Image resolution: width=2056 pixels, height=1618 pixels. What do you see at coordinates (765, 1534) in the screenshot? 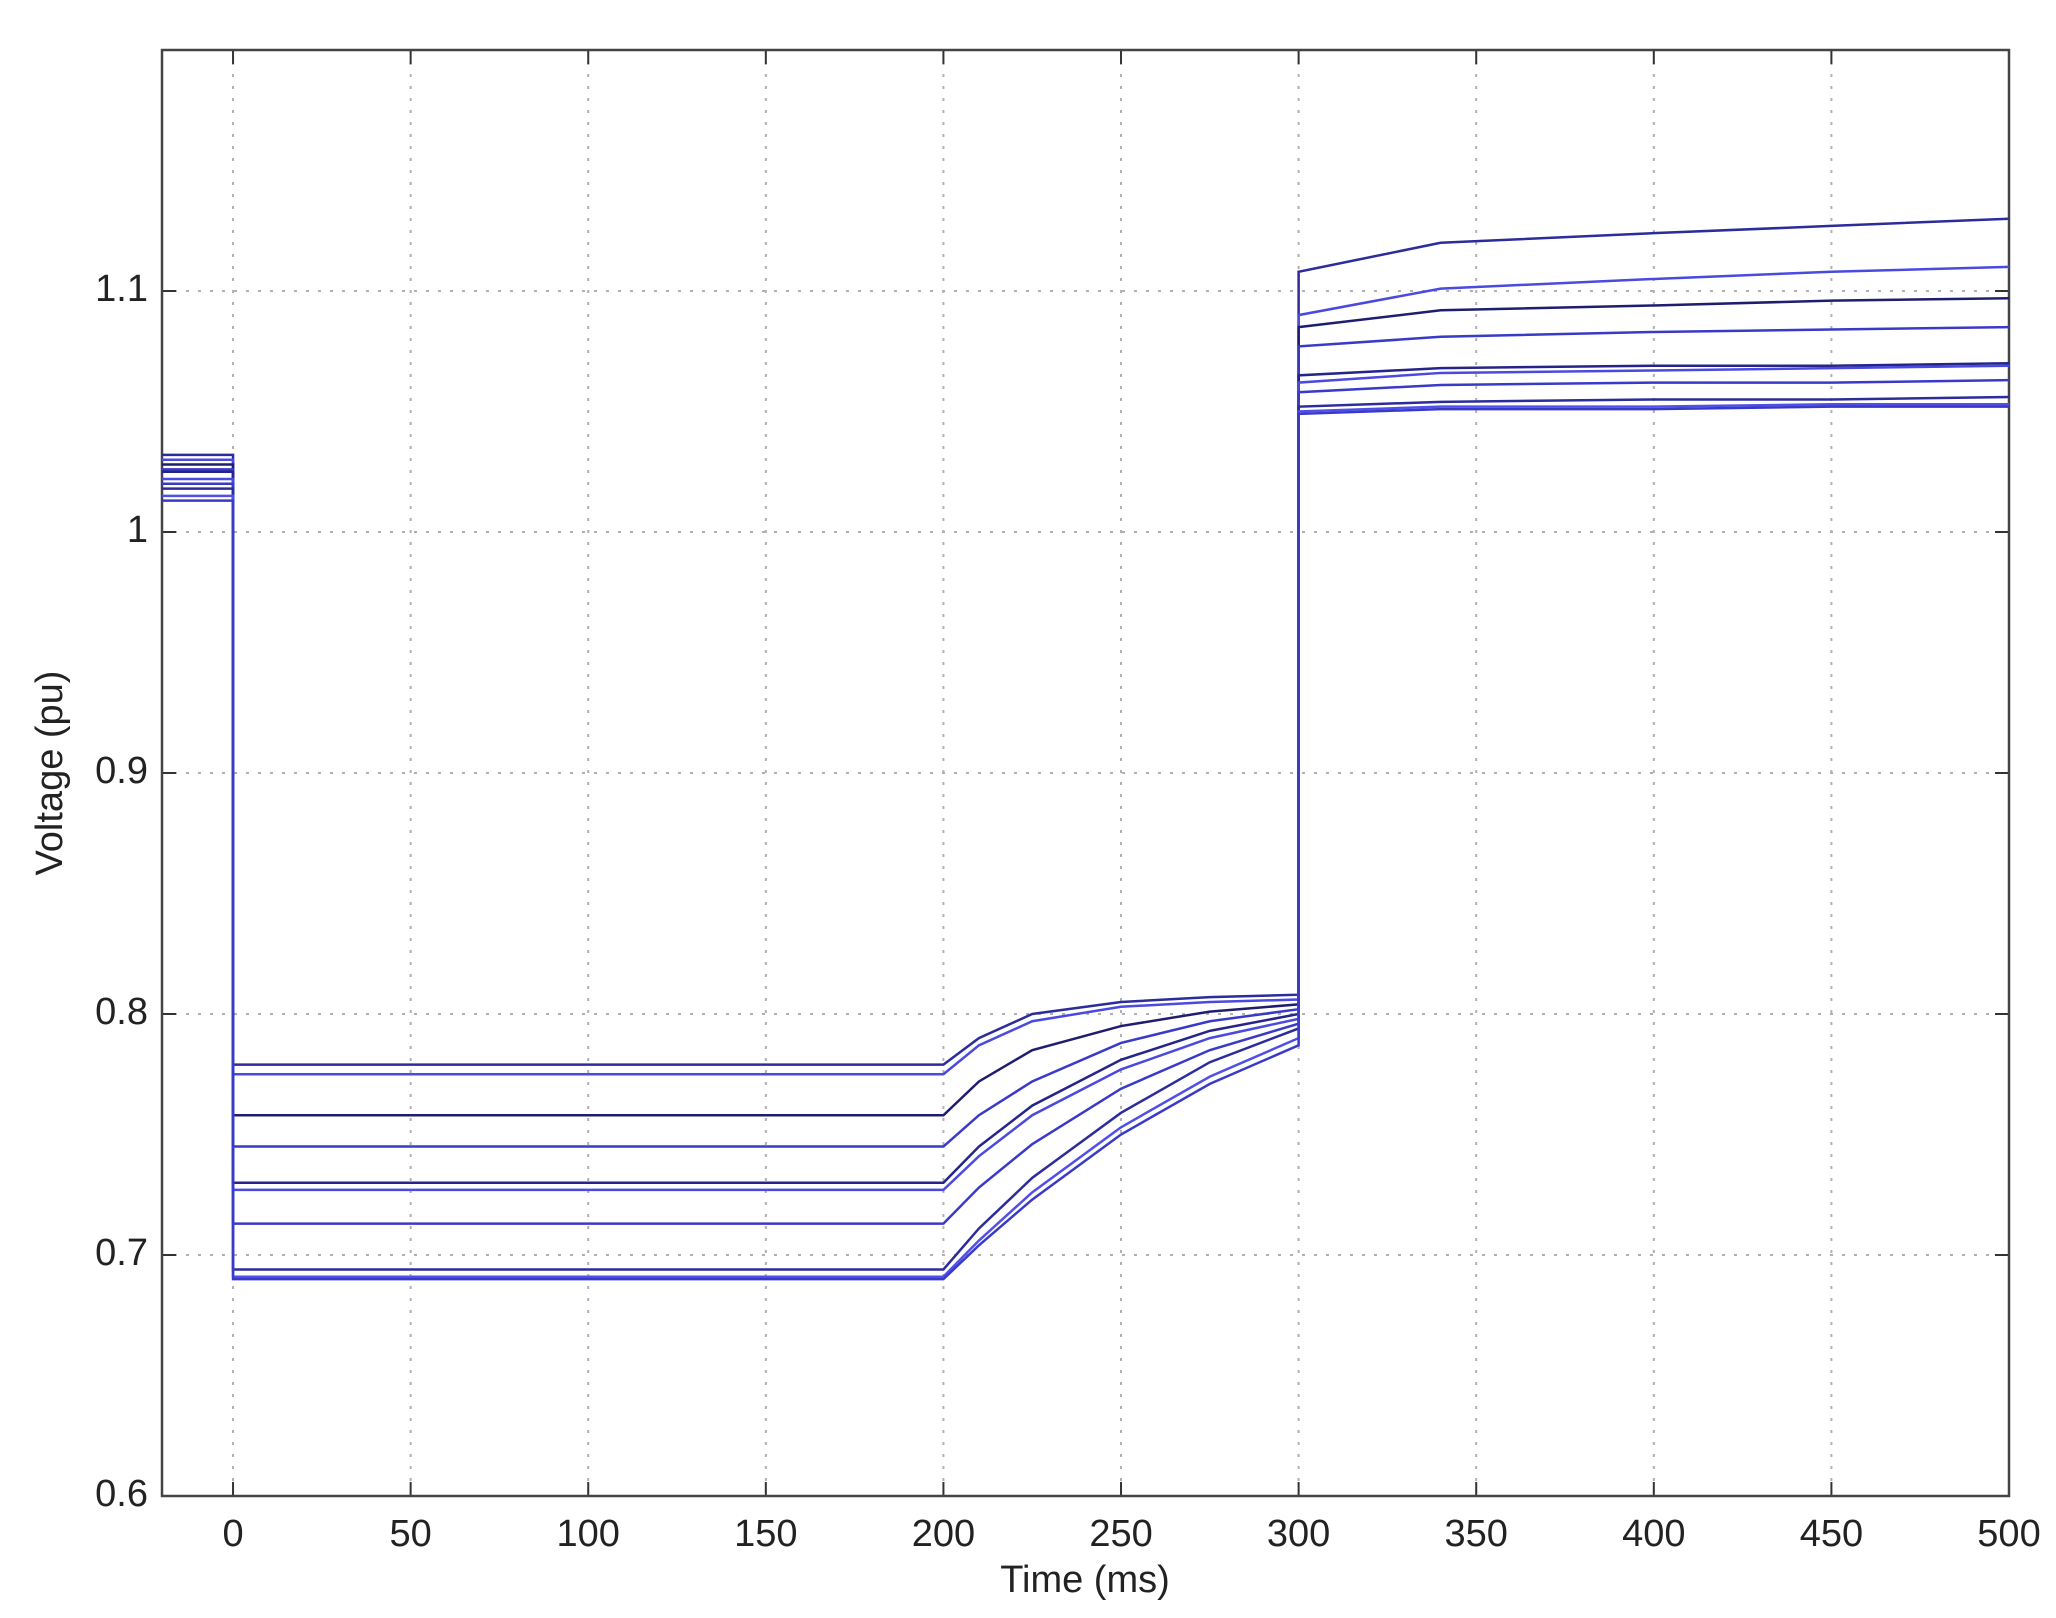
I see `x-tick-label: 150` at bounding box center [765, 1534].